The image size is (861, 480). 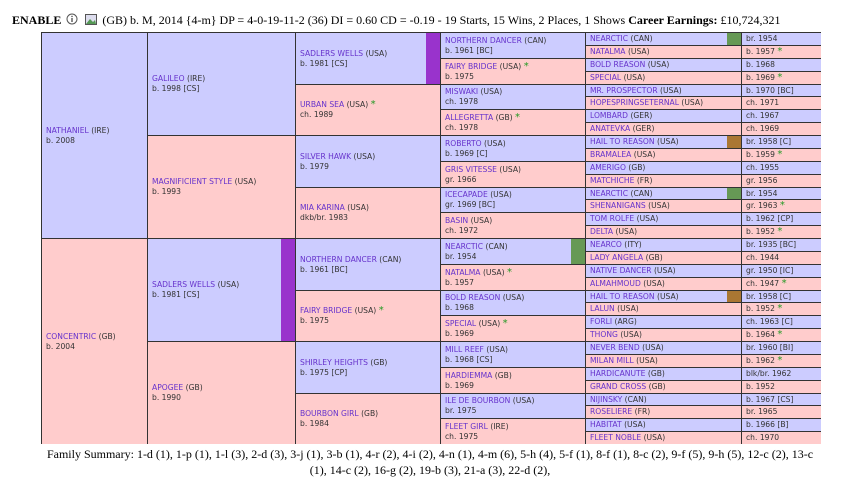 I want to click on horse-name: TOM ROLFE, so click(x=612, y=218).